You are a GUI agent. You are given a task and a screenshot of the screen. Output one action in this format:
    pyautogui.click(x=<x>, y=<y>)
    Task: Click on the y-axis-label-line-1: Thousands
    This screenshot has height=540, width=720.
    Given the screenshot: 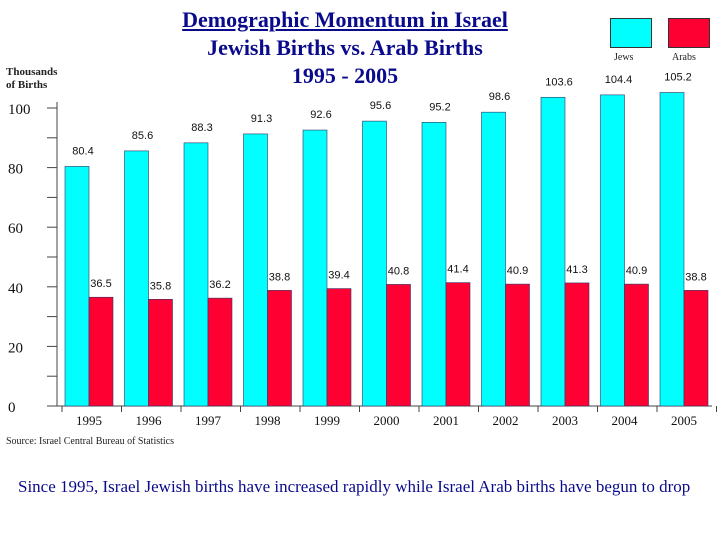 What is the action you would take?
    pyautogui.click(x=32, y=72)
    